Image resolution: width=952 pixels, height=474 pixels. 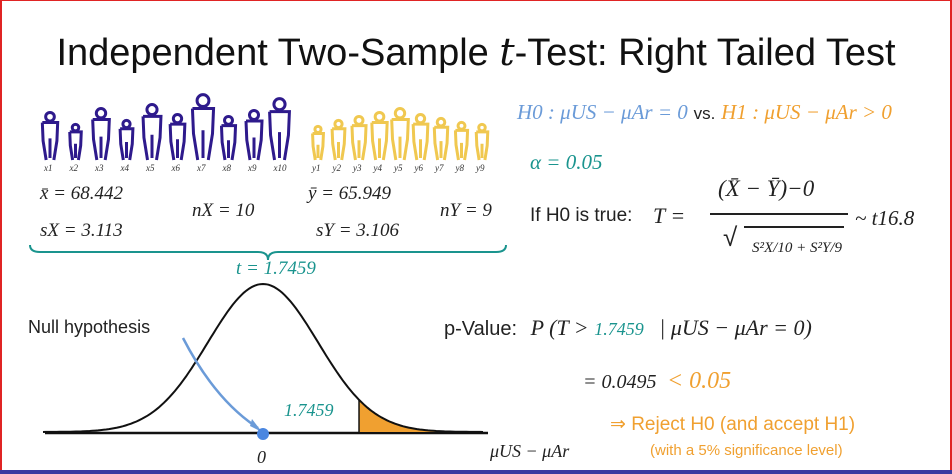 What do you see at coordinates (794, 227) in the screenshot?
I see `sqrt-overline` at bounding box center [794, 227].